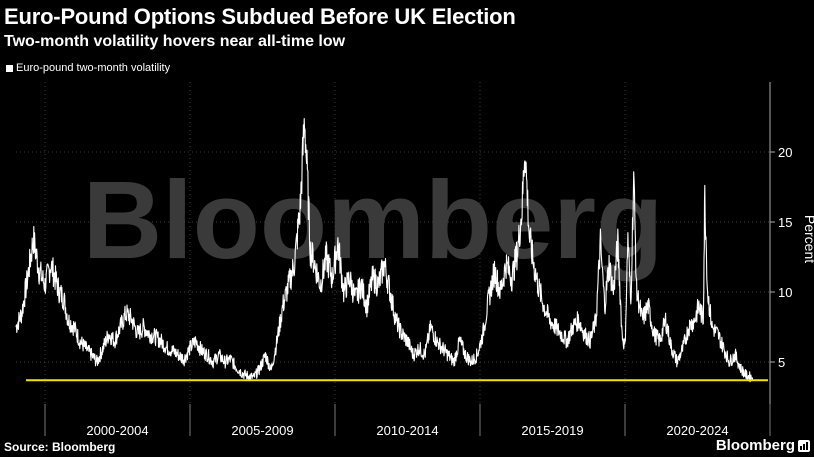  I want to click on x-category-label: 2005-2009, so click(262, 430).